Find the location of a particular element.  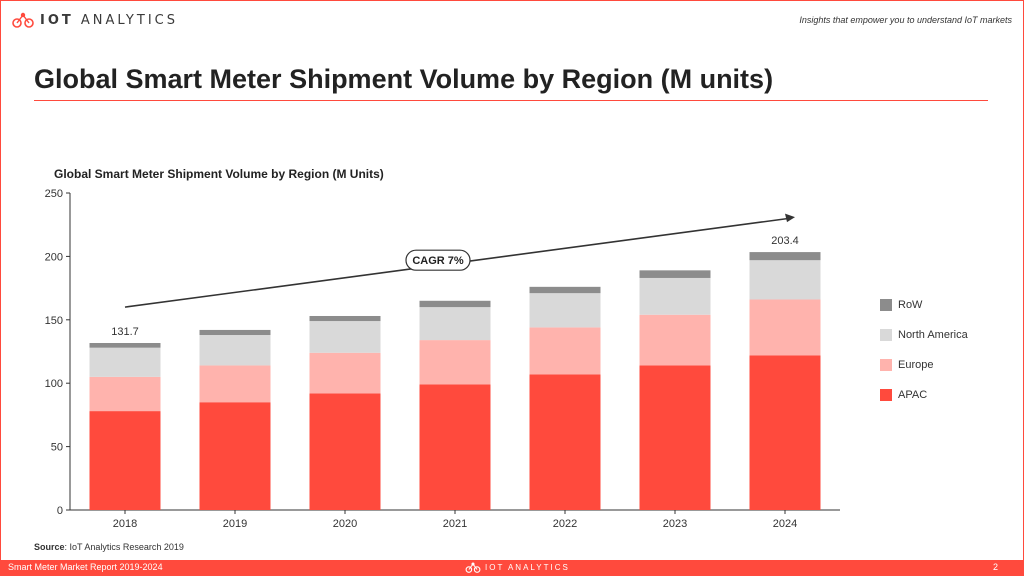

iot-analytics-logo: IOT ANALYTICS is located at coordinates (95, 20).